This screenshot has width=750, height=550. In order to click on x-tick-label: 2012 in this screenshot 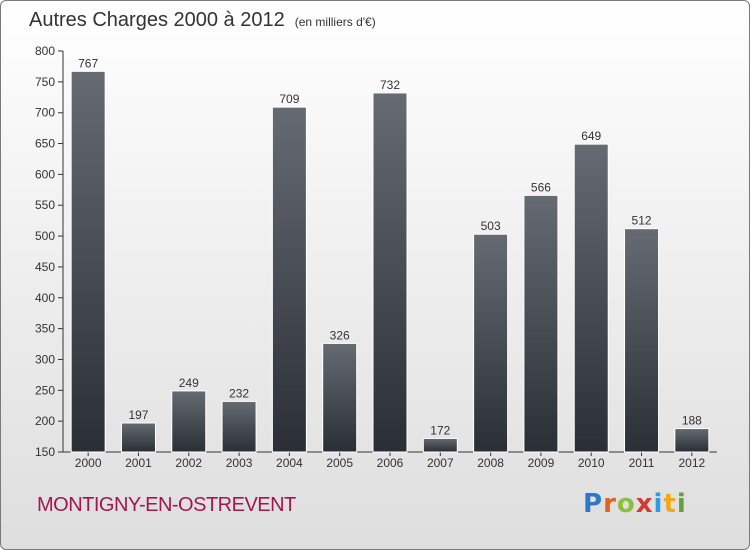, I will do `click(691, 463)`.